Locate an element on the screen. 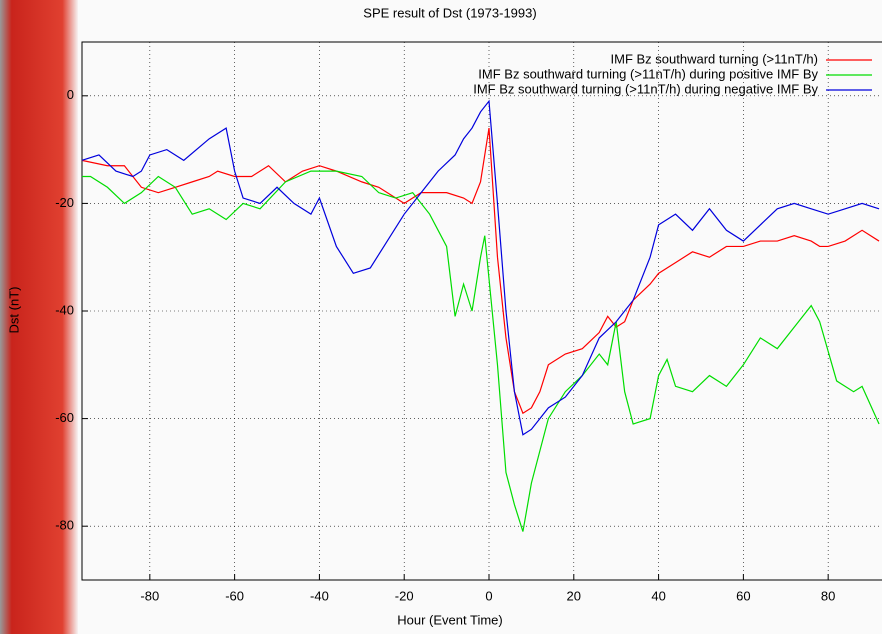  y-axis-label: Dst (nT) is located at coordinates (13, 310).